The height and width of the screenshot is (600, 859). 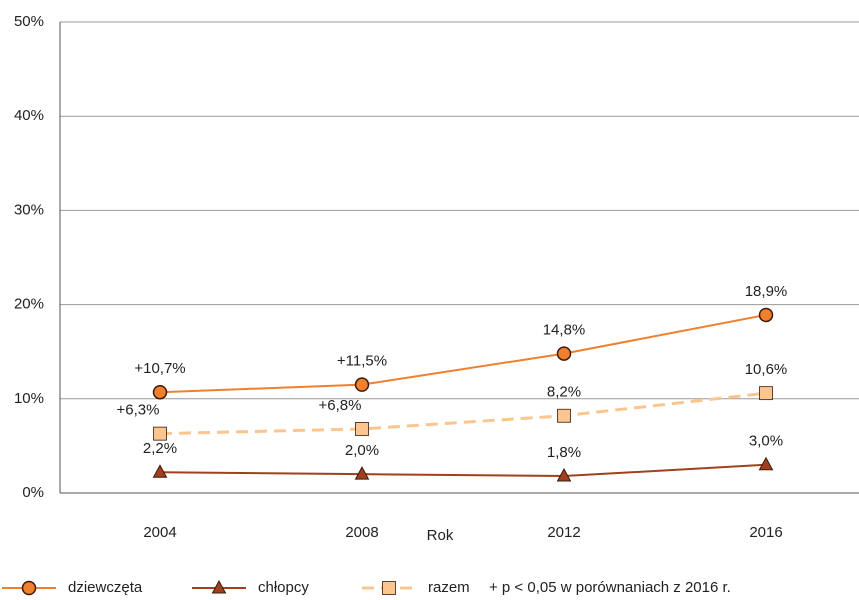 I want to click on data-label: +11,5%, so click(x=362, y=361).